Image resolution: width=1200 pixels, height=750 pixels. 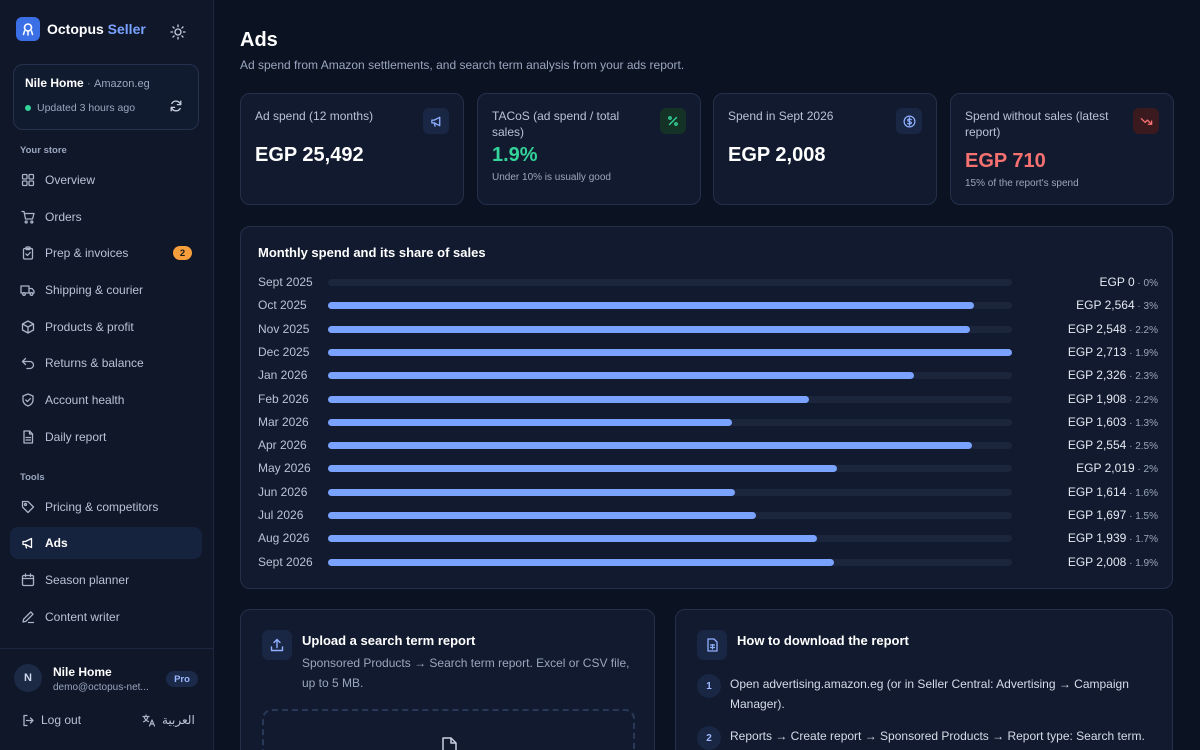 I want to click on plan-badge: Pro, so click(x=182, y=679).